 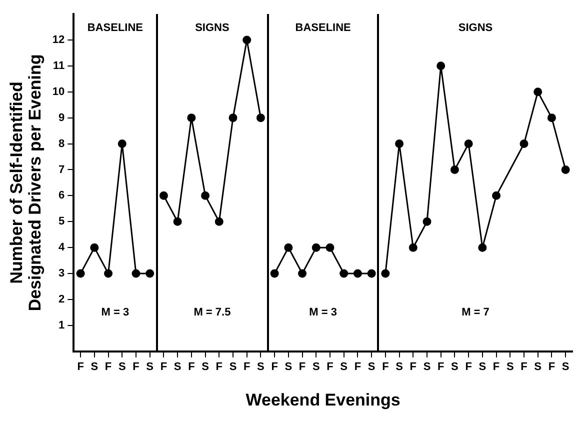 I want to click on y-tick-label: 3, so click(x=61, y=274).